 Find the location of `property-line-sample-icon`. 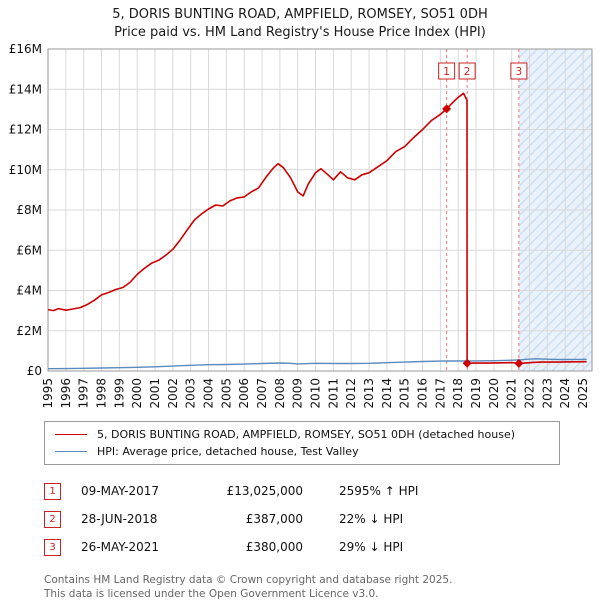

property-line-sample-icon is located at coordinates (71, 435).